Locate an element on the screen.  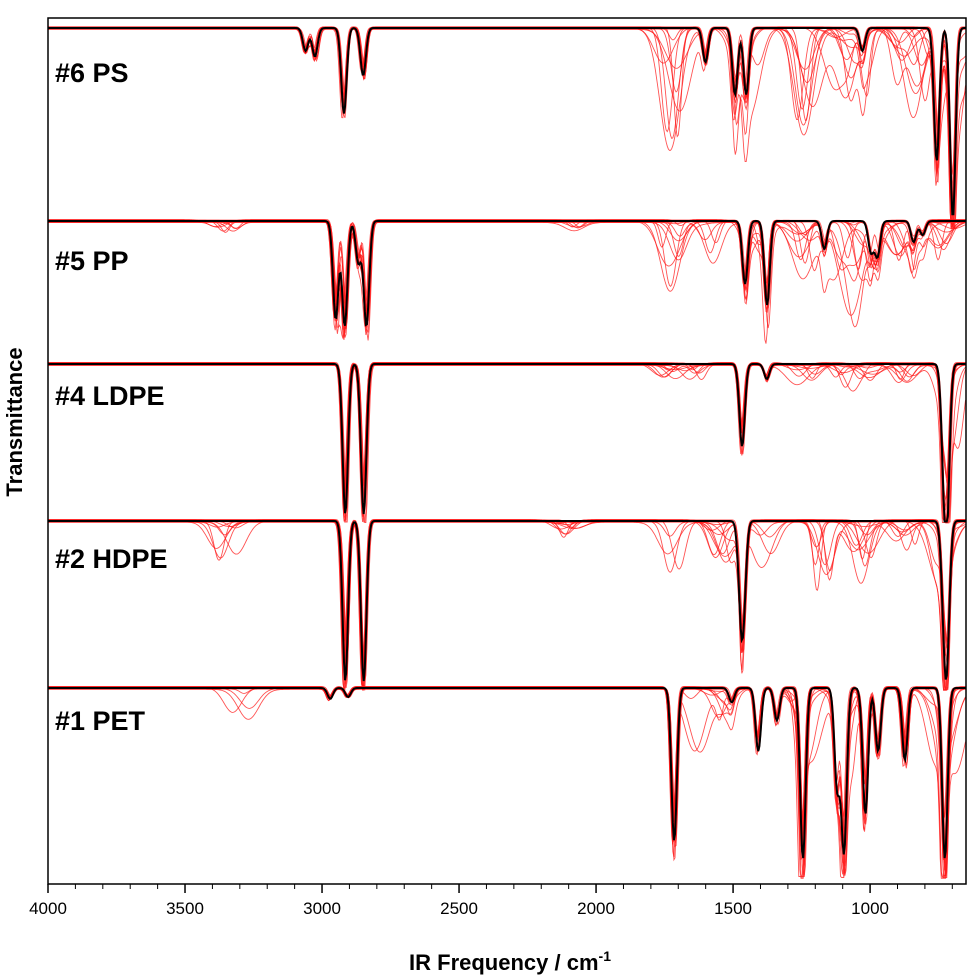
y-axis-title: Transmittance is located at coordinates (14, 421).